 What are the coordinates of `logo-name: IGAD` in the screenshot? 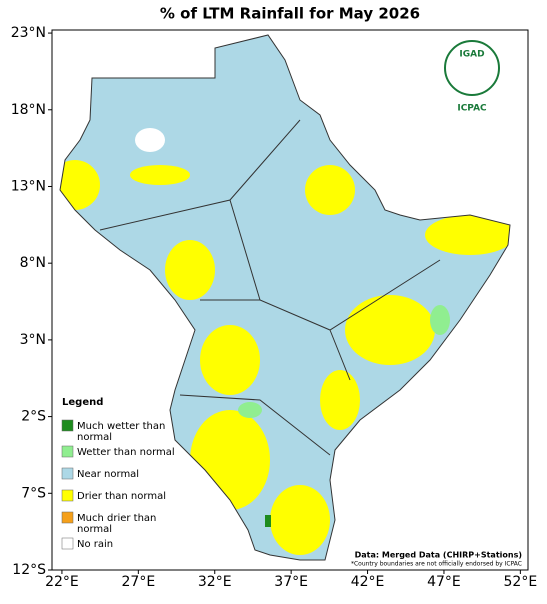 It's located at (471, 55).